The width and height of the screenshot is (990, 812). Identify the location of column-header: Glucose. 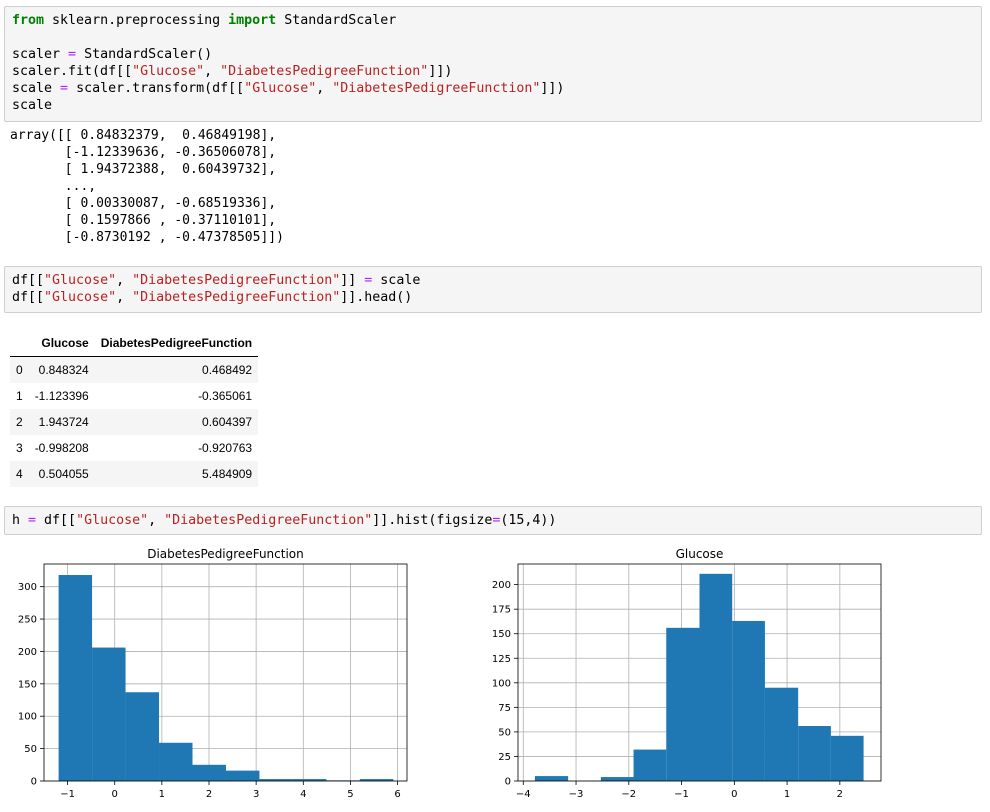
(65, 343).